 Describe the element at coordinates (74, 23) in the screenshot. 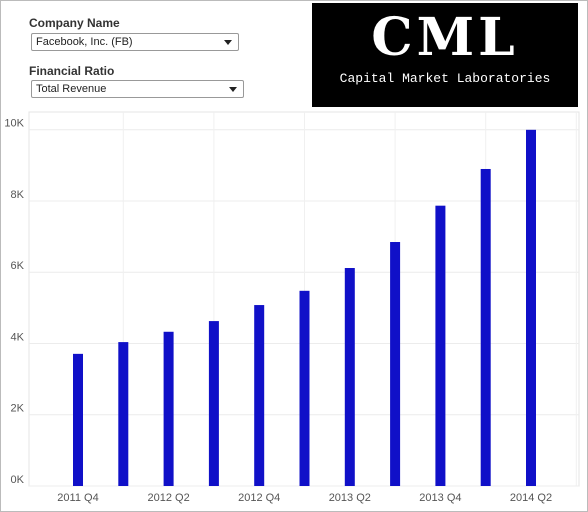

I see `company-label: Company Name` at that location.